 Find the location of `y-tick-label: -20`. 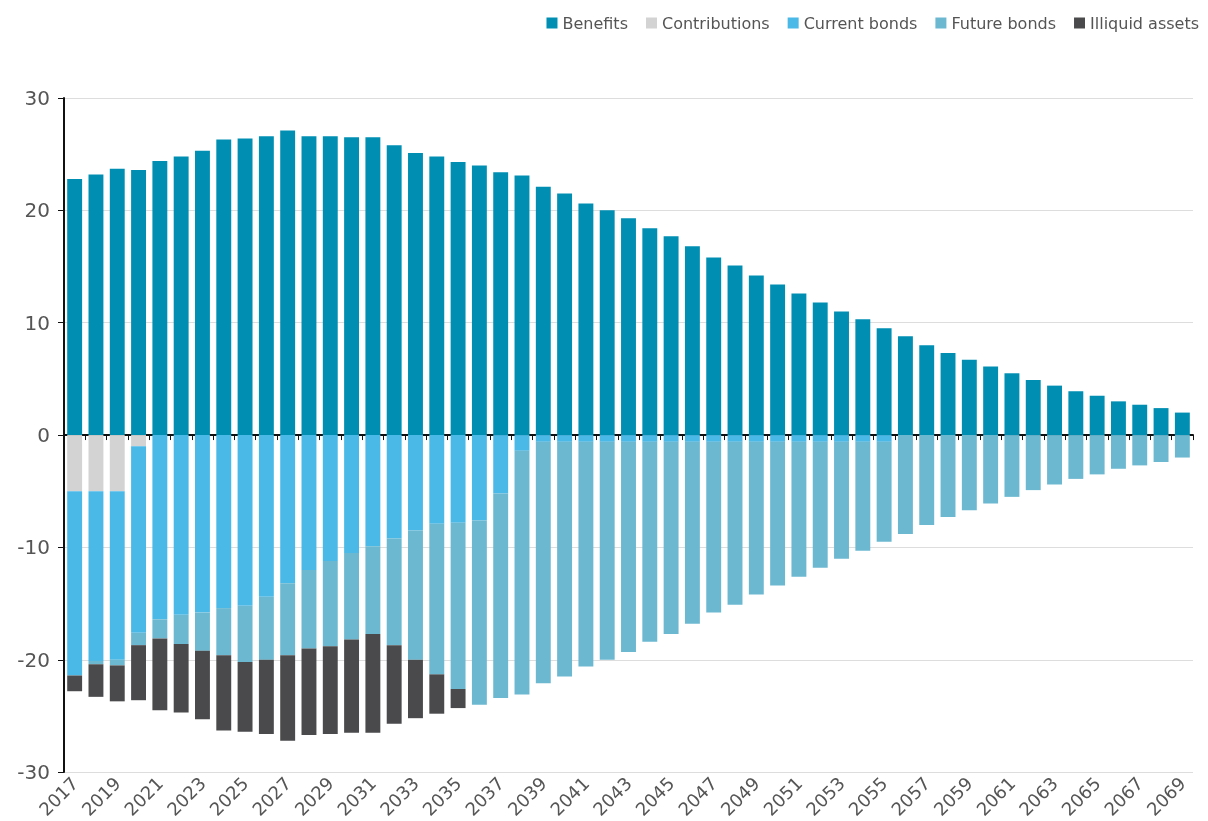

y-tick-label: -20 is located at coordinates (33, 659).